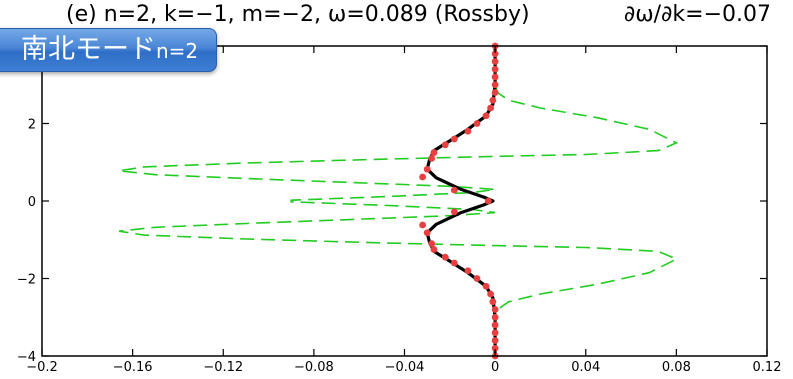 The image size is (793, 379). I want to click on badge-sub-label: n=2, so click(177, 51).